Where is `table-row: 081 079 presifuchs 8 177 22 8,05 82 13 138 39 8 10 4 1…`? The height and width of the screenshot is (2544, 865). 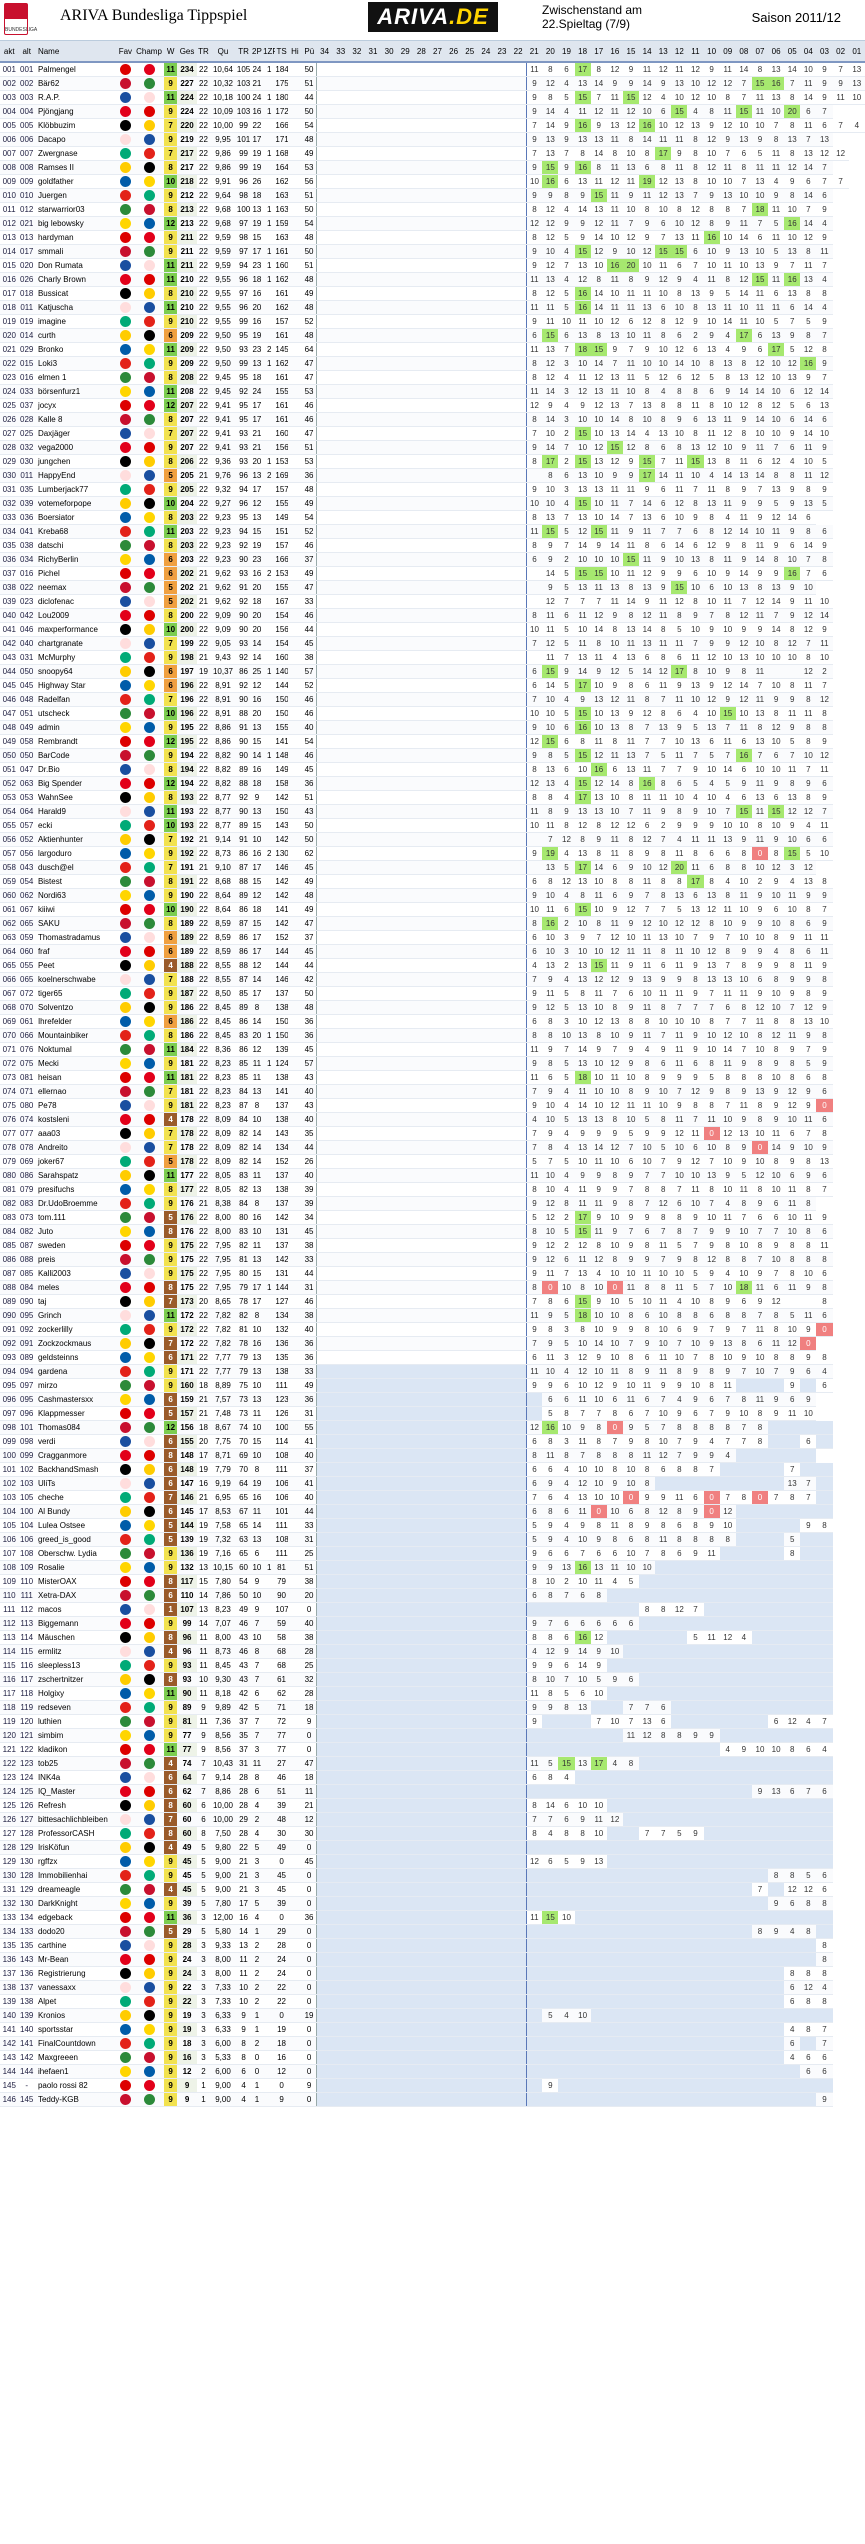 table-row: 081 079 presifuchs 8 177 22 8,05 82 13 138 39 8 10 4 1… is located at coordinates (432, 1189).